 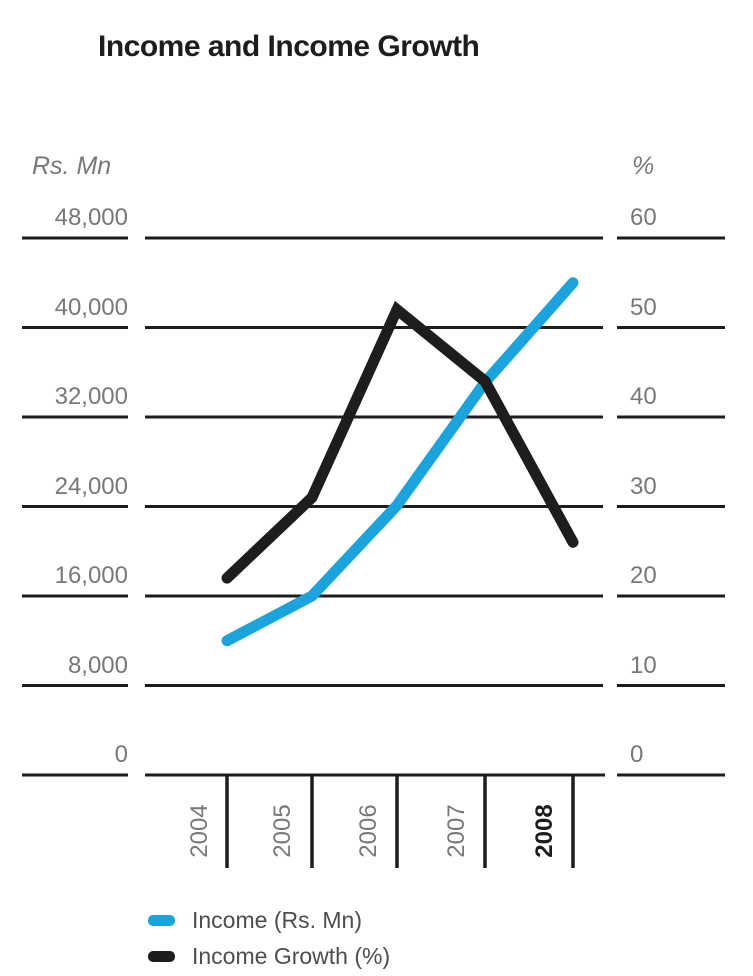 I want to click on right-axis-tick-label: 20, so click(x=643, y=575).